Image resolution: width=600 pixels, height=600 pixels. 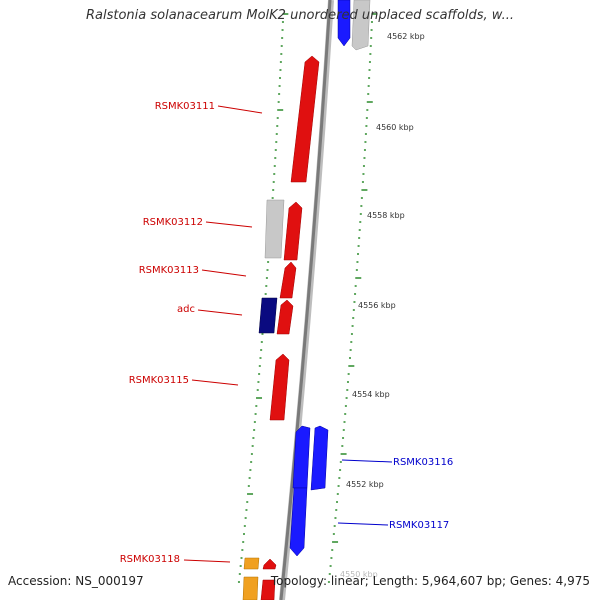 What do you see at coordinates (229, 224) in the screenshot?
I see `leader-rsmk03112` at bounding box center [229, 224].